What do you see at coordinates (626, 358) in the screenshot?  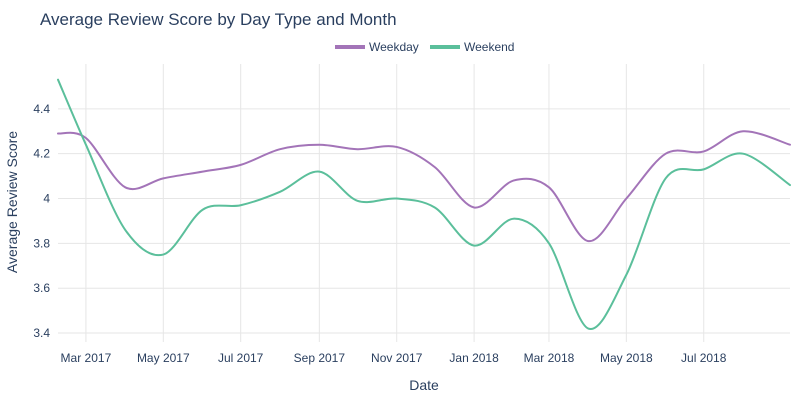 I see `x-tick-label: May 2018` at bounding box center [626, 358].